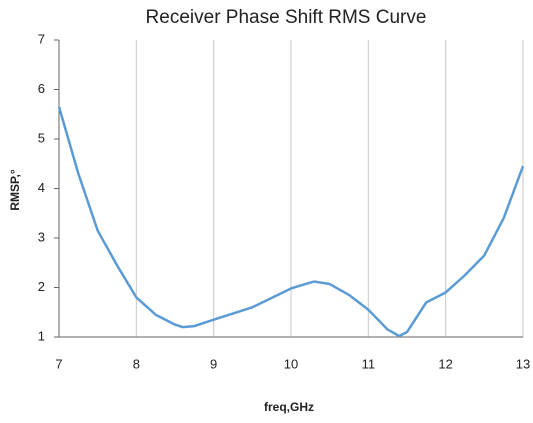 Image resolution: width=533 pixels, height=423 pixels. What do you see at coordinates (41, 286) in the screenshot?
I see `y-tick-label: 2` at bounding box center [41, 286].